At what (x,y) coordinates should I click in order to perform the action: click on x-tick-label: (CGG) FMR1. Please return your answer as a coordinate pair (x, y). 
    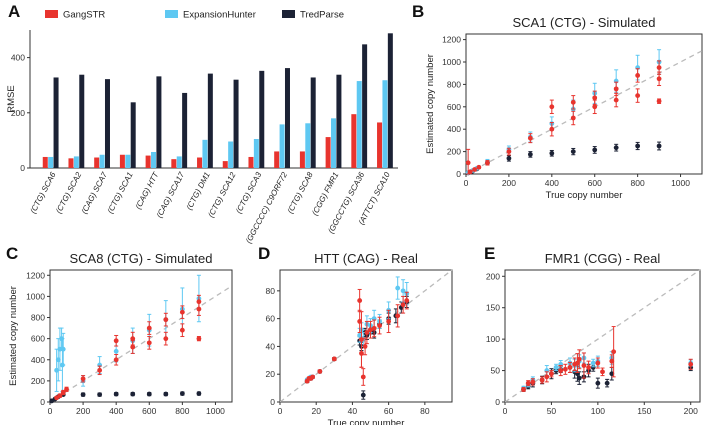
    Looking at the image, I should click on (325, 194).